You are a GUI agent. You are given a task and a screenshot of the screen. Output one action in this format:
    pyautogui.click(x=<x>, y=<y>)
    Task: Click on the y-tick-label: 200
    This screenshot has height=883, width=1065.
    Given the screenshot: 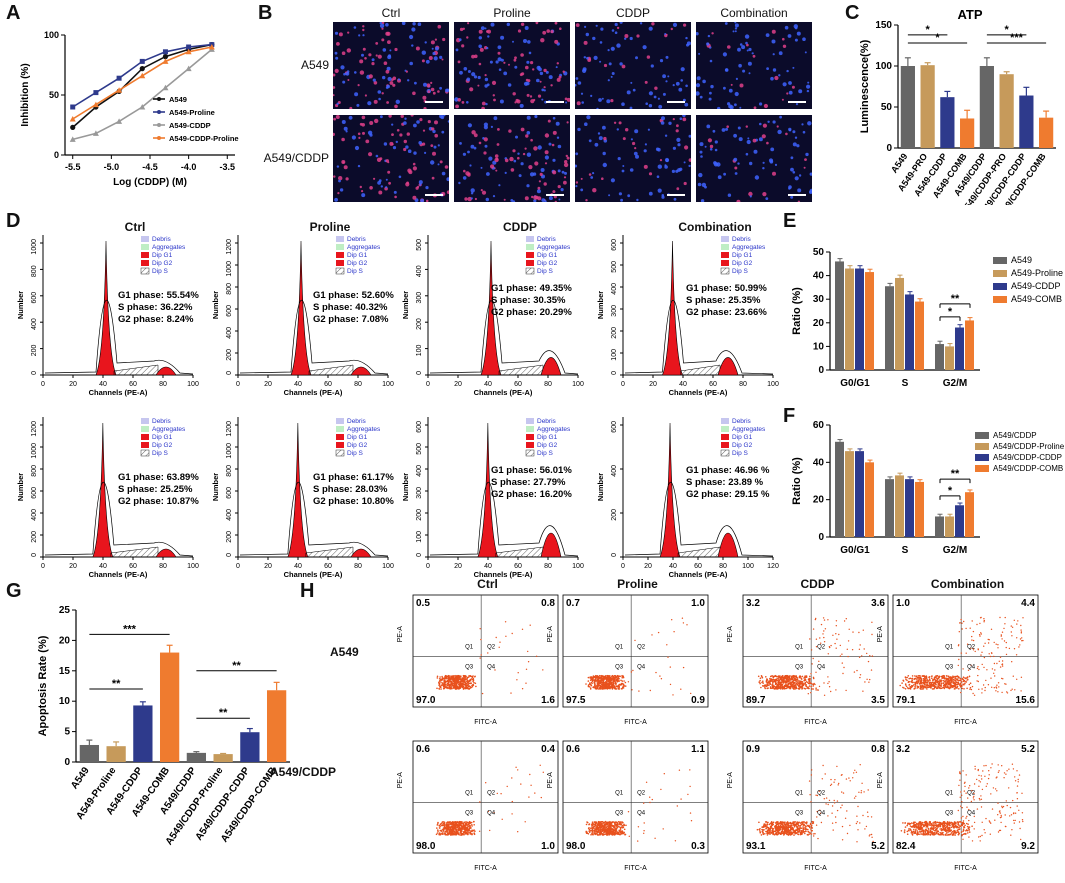 What is the action you would take?
    pyautogui.click(x=614, y=333)
    